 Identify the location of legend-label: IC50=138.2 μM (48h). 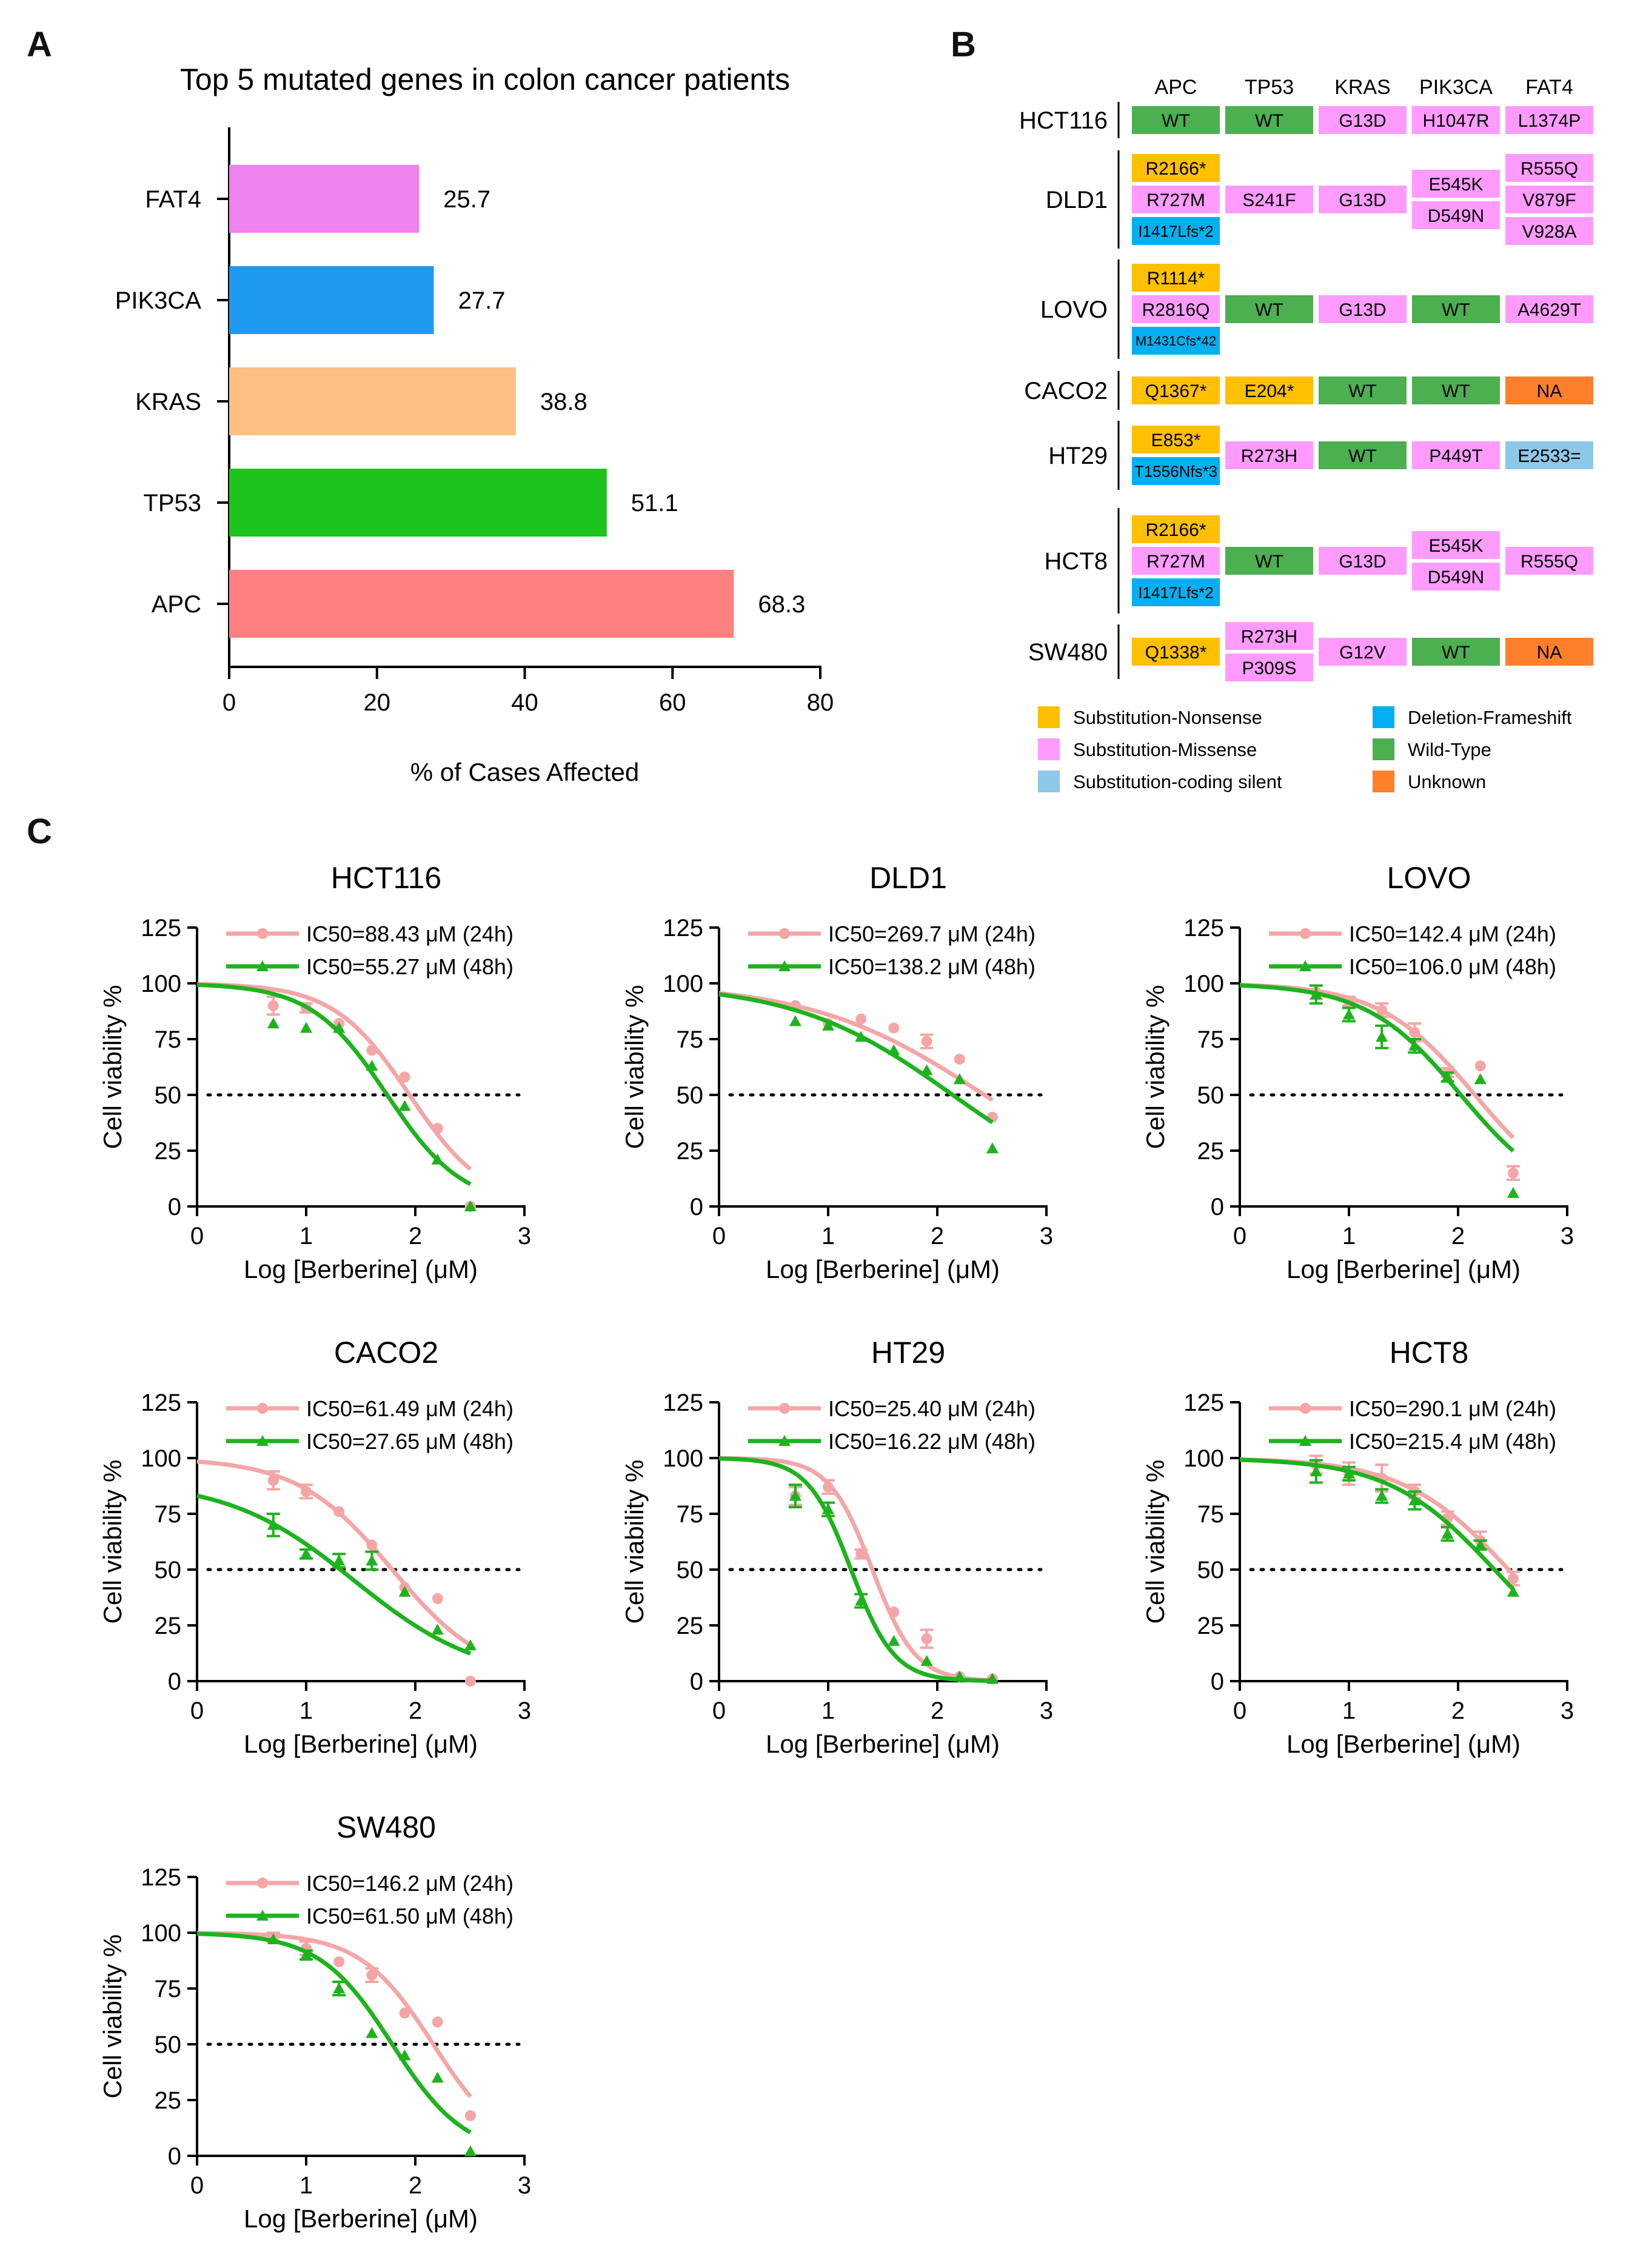
(932, 967).